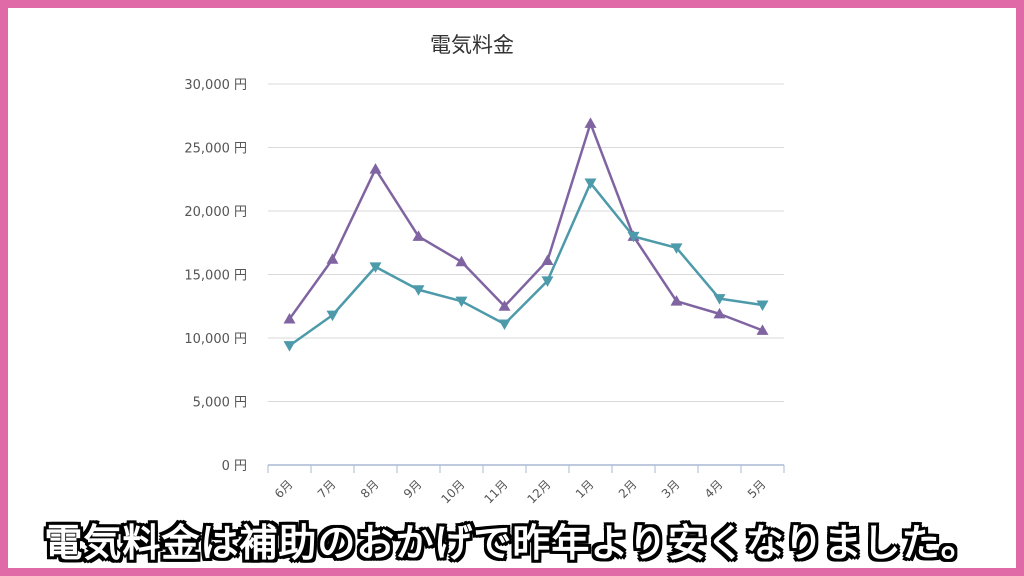 This screenshot has height=576, width=1024. What do you see at coordinates (413, 489) in the screenshot?
I see `x-tick-label: 9月` at bounding box center [413, 489].